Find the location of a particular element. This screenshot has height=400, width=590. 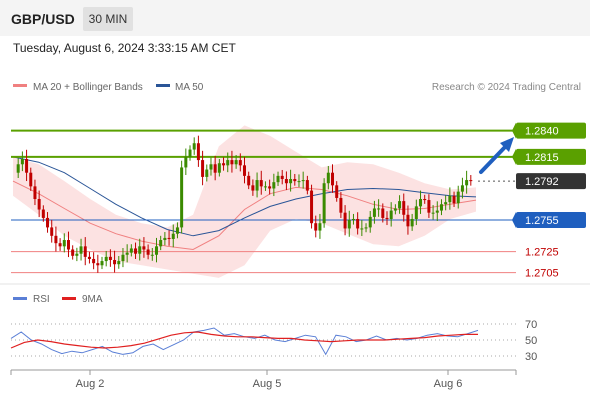

projection-arrow-icon is located at coordinates (496, 155).